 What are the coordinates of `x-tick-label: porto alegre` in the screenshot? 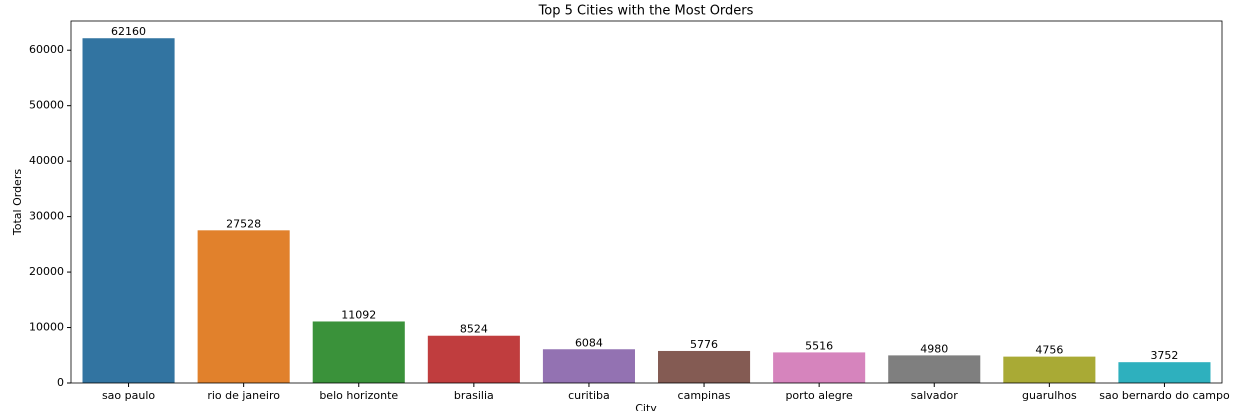 It's located at (819, 395).